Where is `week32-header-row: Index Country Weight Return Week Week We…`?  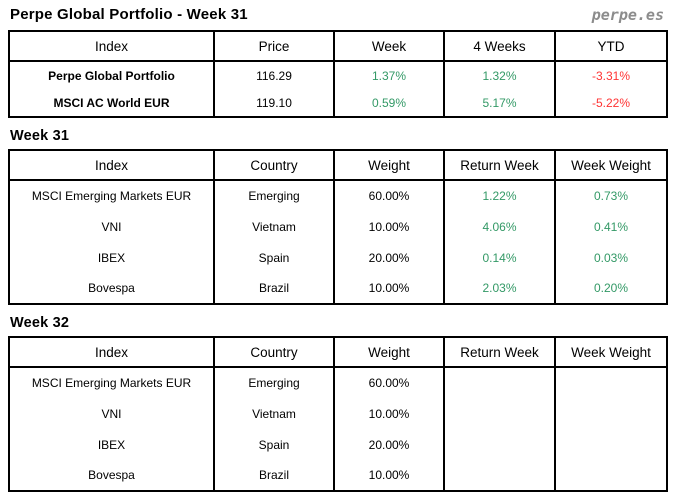 week32-header-row: Index Country Weight Return Week Week We… is located at coordinates (338, 352).